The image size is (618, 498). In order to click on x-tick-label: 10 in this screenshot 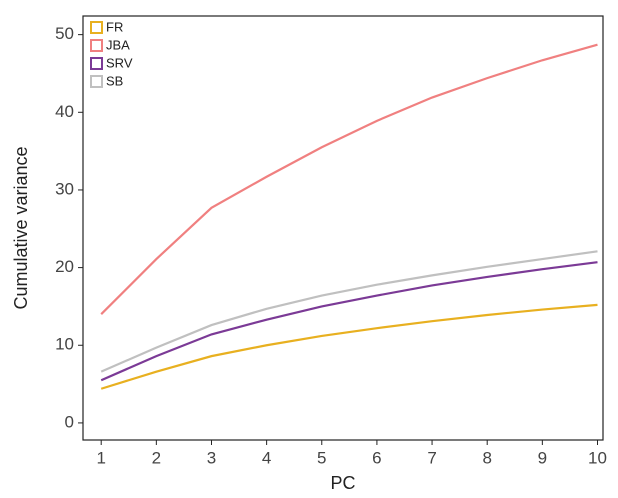, I will do `click(597, 457)`.